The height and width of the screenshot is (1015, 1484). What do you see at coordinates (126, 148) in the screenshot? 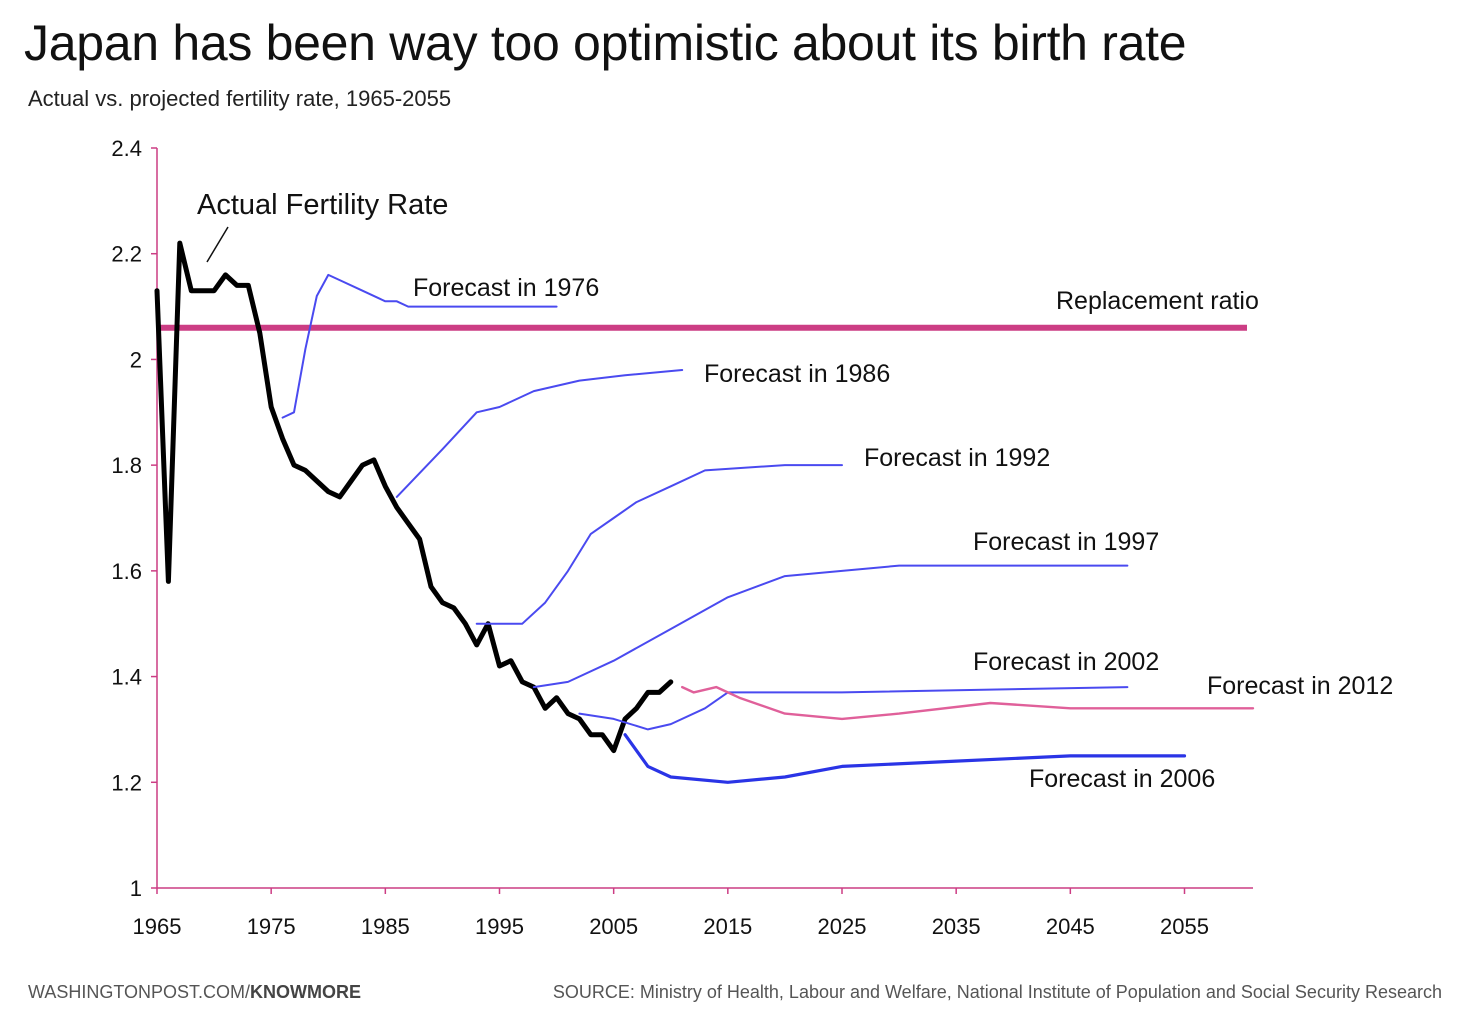
I see `y-tick-label: 2.4` at bounding box center [126, 148].